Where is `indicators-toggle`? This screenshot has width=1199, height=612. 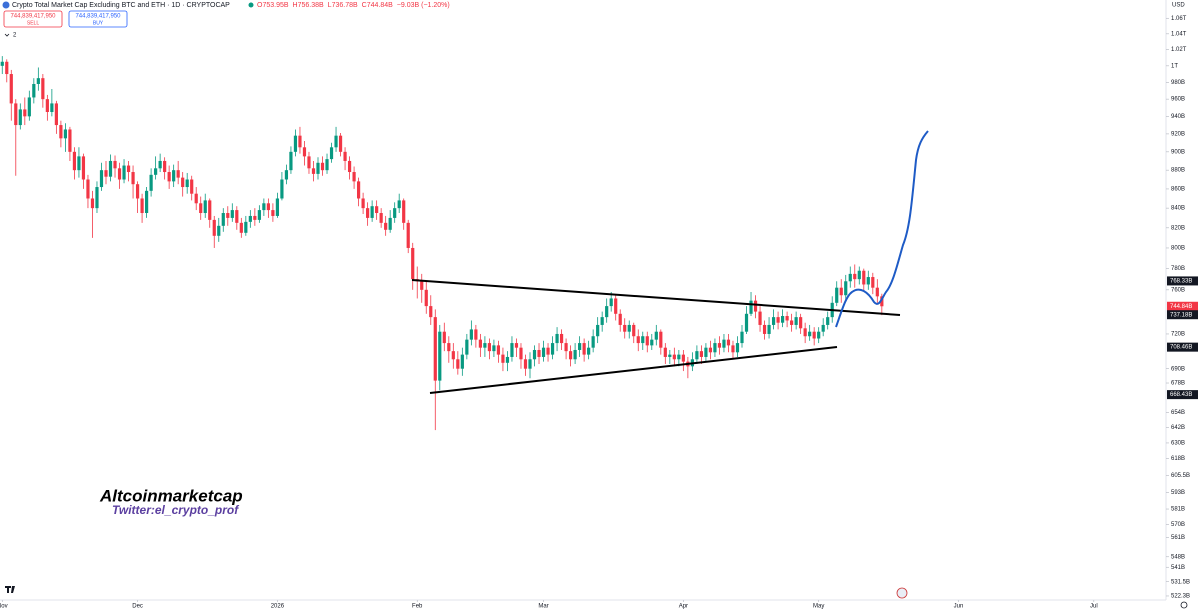 indicators-toggle is located at coordinates (7, 35).